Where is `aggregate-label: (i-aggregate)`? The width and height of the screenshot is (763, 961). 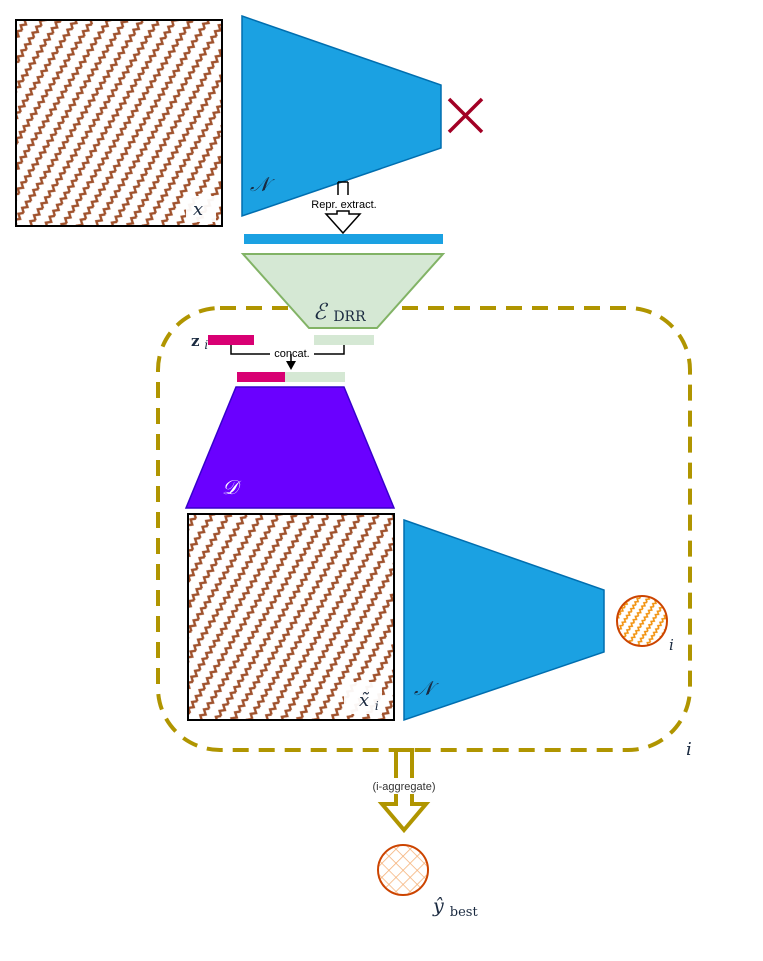 aggregate-label: (i-aggregate) is located at coordinates (404, 787).